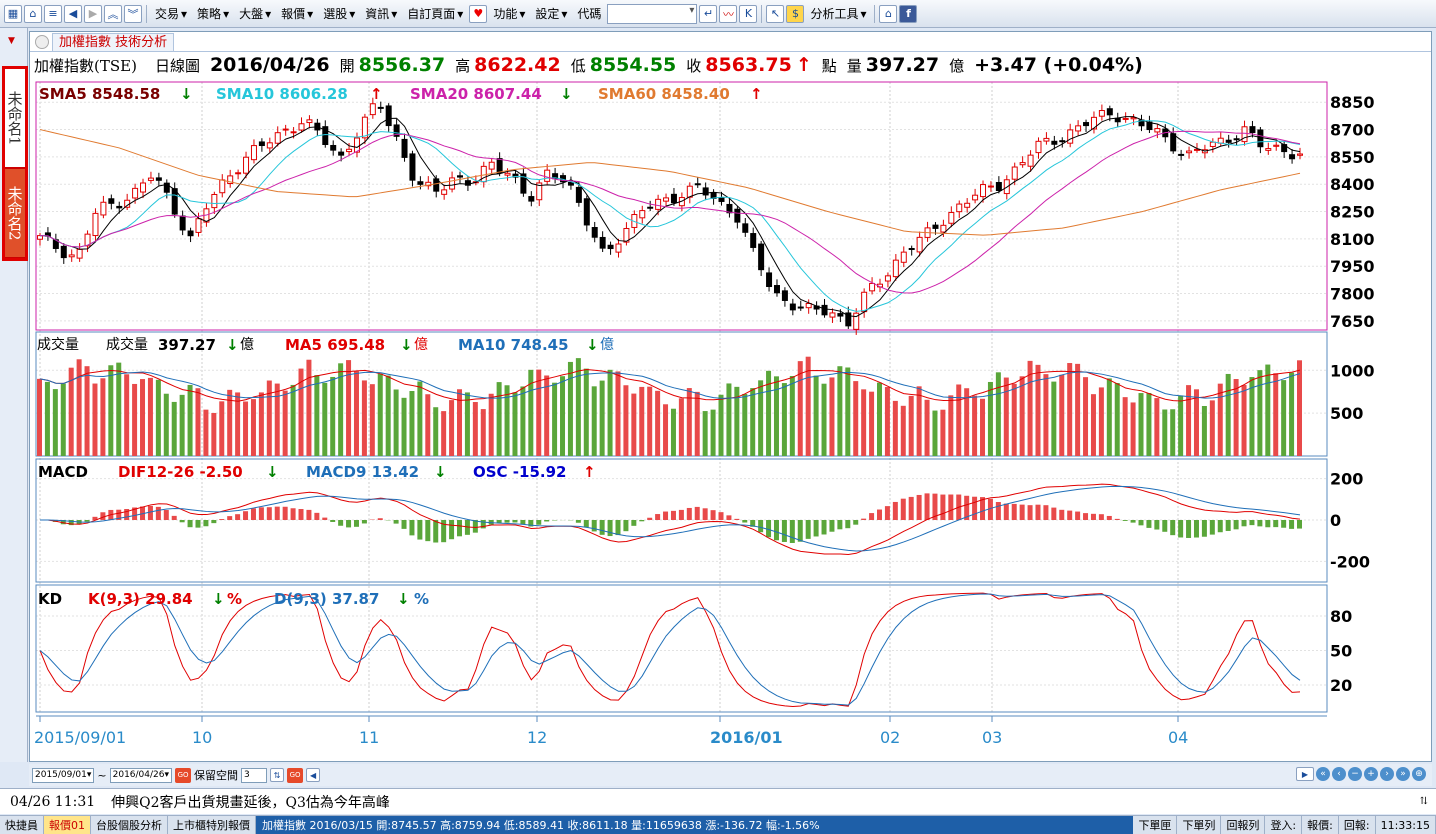 Image resolution: width=1436 pixels, height=834 pixels. Describe the element at coordinates (171, 14) in the screenshot. I see `menu-trade: 交易 ▾` at that location.